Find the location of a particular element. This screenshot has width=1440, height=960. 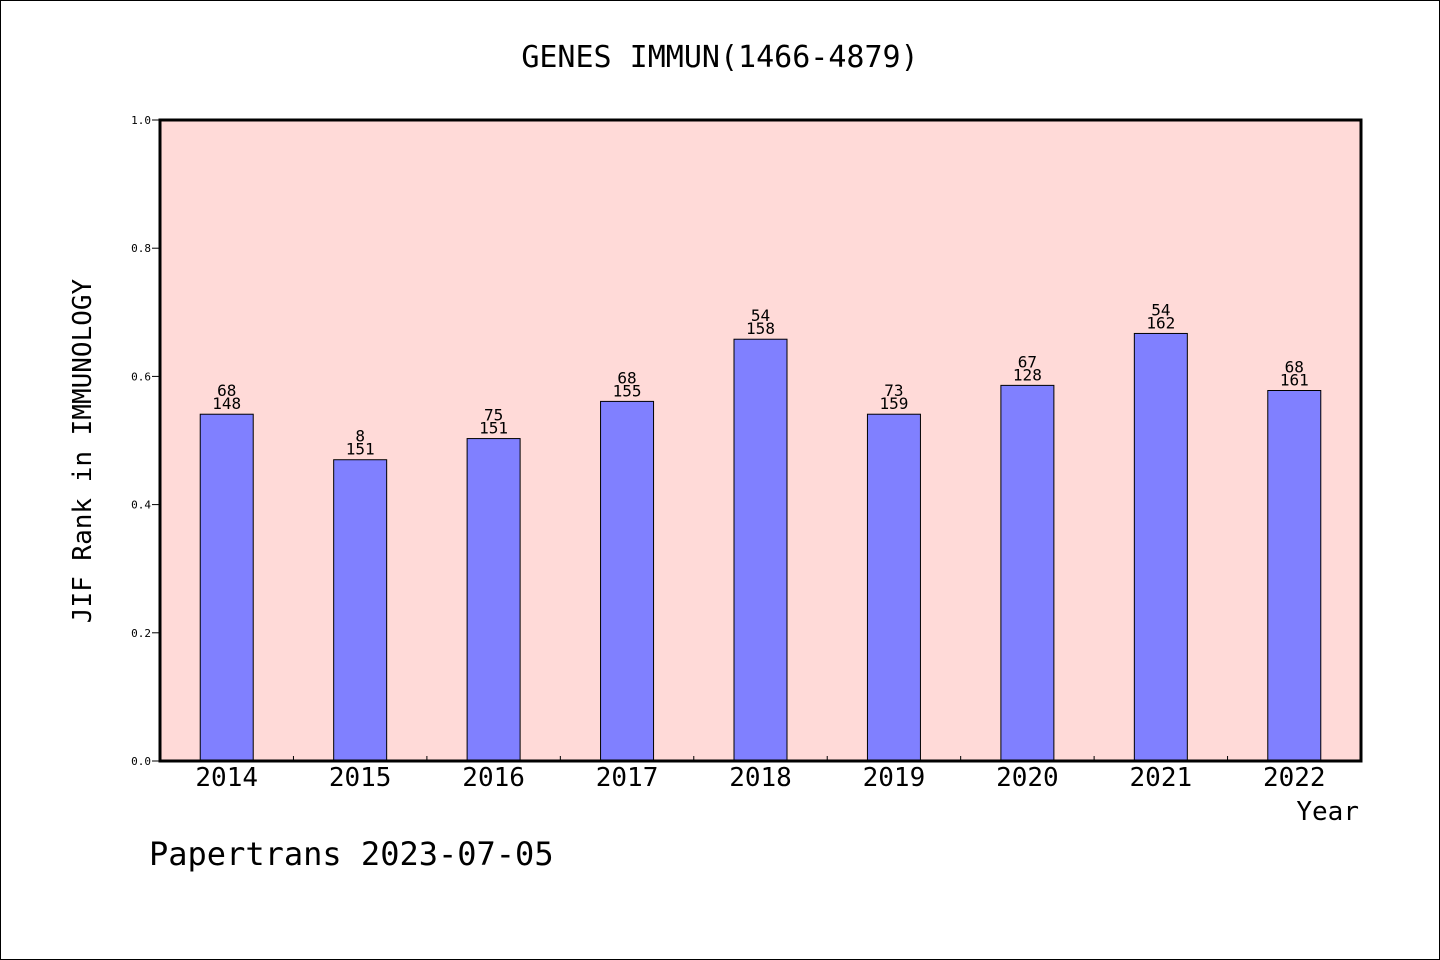

chart-title: GENES IMMUN(1466-4879) is located at coordinates (719, 57).